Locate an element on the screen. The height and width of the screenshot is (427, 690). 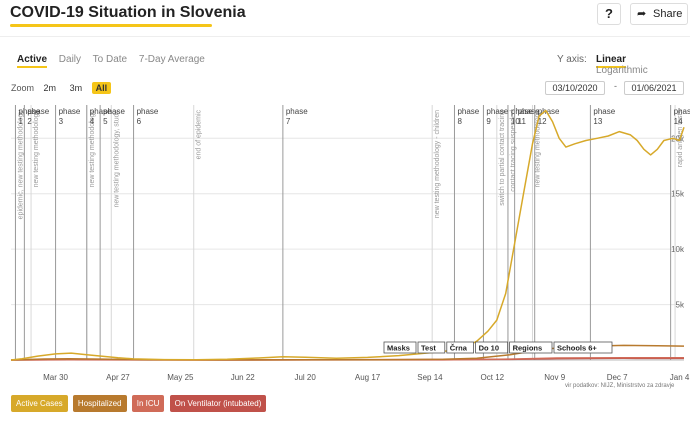
x-tick-label: Mar 30 is located at coordinates (55, 377).